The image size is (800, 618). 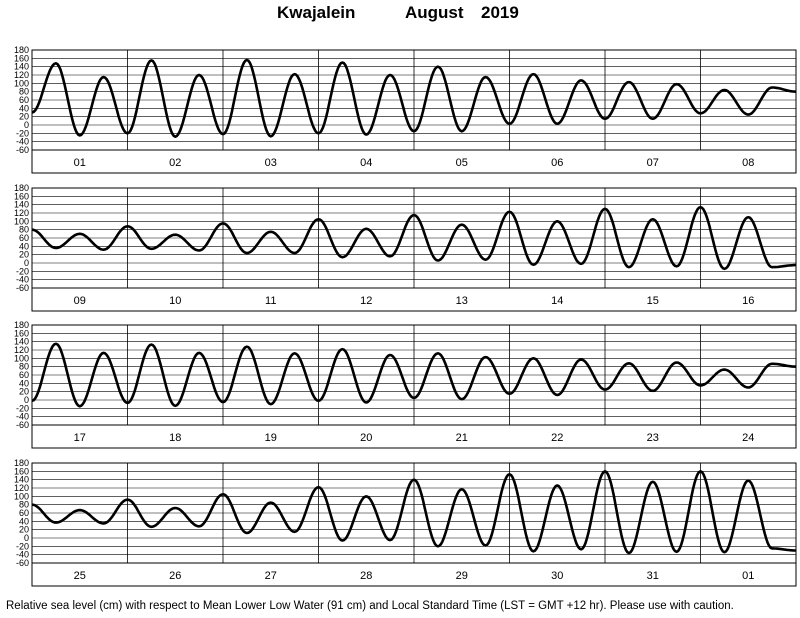 I want to click on x-tick-label: 08, so click(x=748, y=163).